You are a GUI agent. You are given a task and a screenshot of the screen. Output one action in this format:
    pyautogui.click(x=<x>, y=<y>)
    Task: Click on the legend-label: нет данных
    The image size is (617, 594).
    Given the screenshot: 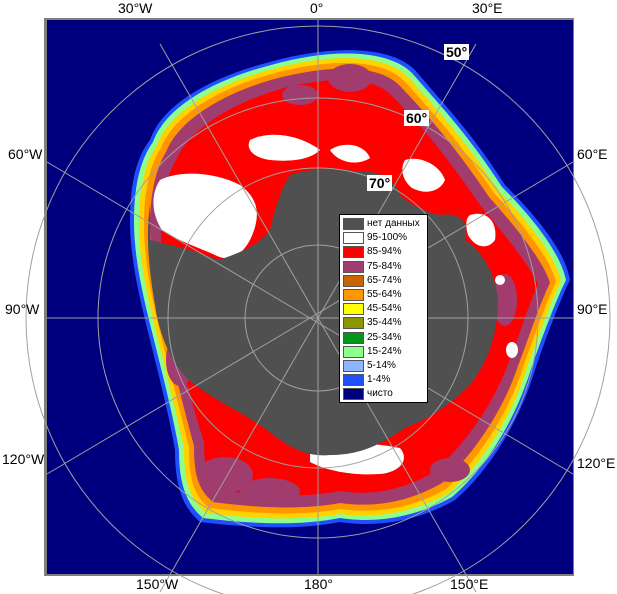 What is the action you would take?
    pyautogui.click(x=393, y=223)
    